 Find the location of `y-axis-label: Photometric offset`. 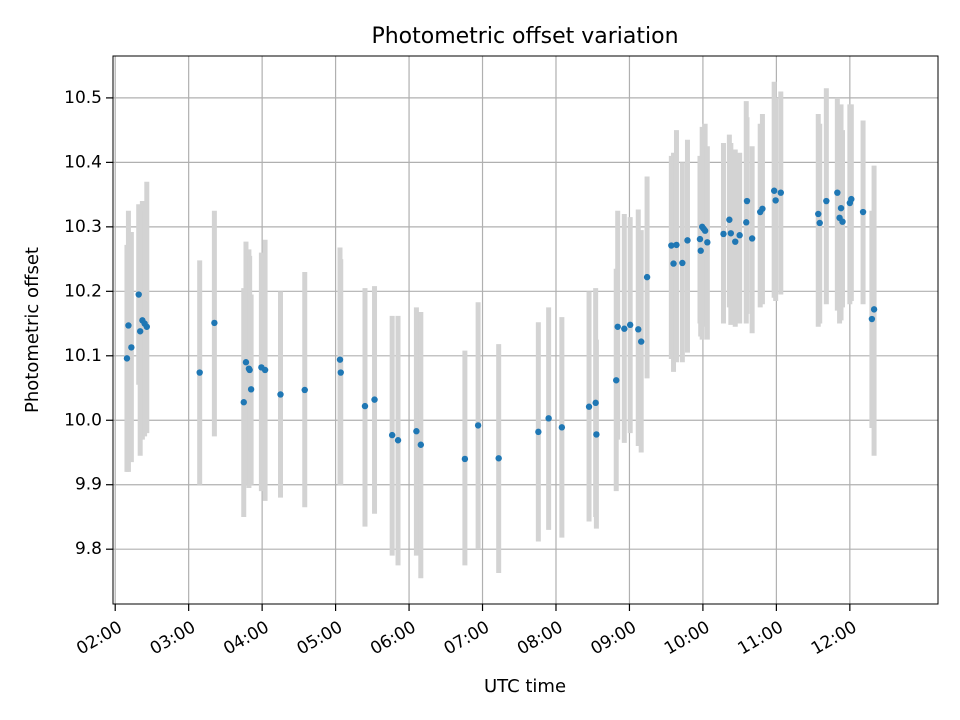

y-axis-label: Photometric offset is located at coordinates (32, 330).